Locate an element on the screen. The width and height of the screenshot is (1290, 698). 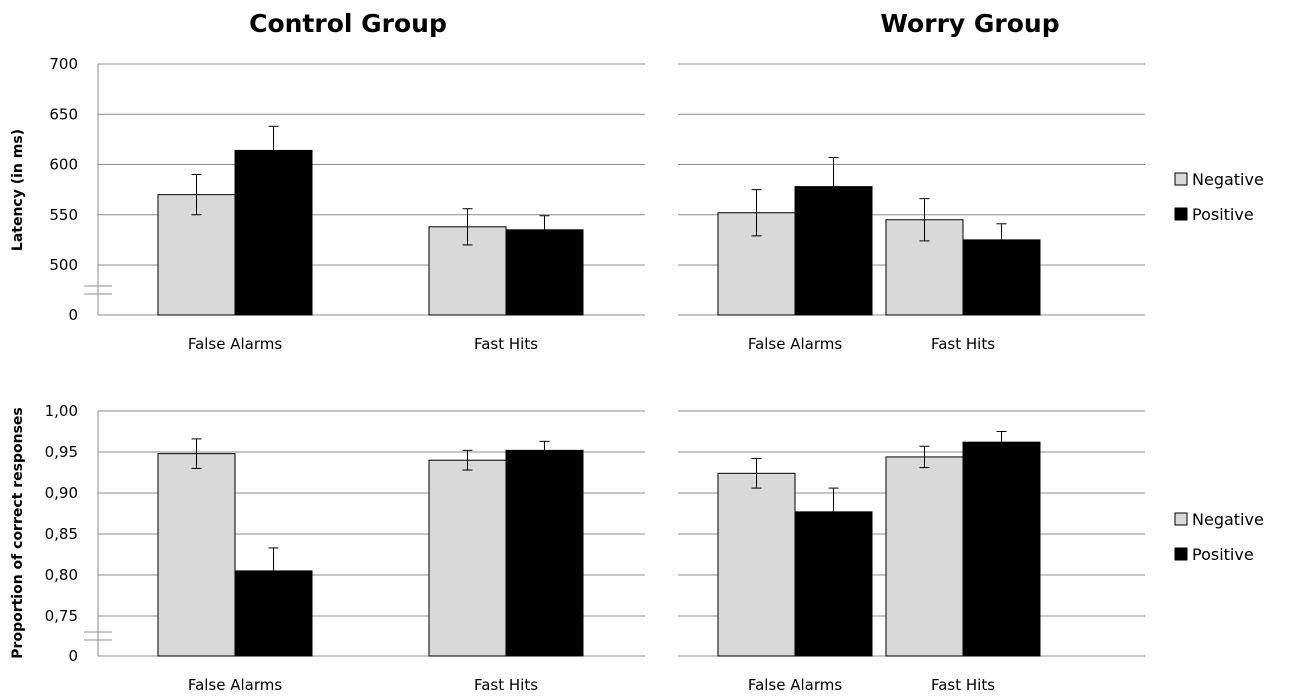
chart0-control-group-category-false-alarms: False Alarms is located at coordinates (235, 344).